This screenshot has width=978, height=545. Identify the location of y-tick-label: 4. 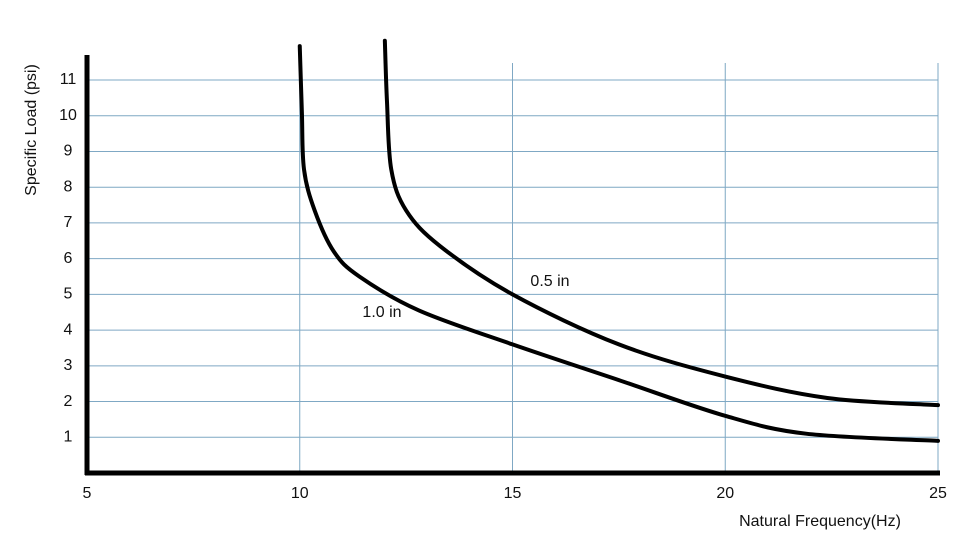
(68, 329).